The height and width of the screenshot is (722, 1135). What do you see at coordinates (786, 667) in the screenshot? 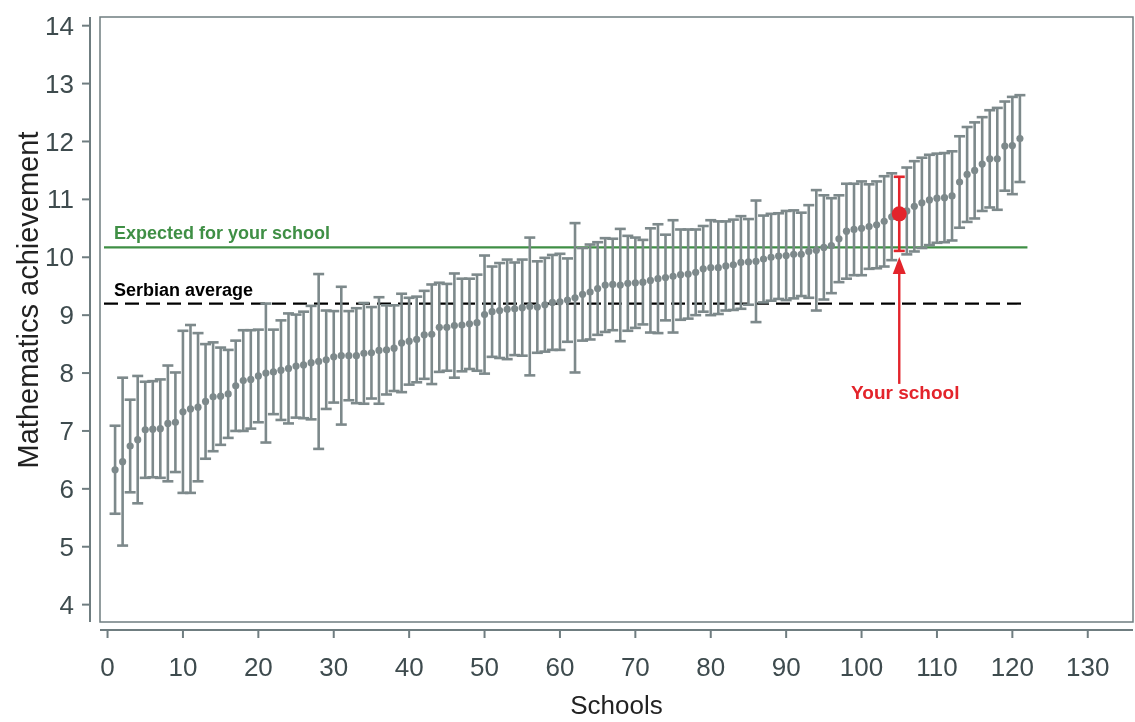
I see `x-tick-label: 90` at bounding box center [786, 667].